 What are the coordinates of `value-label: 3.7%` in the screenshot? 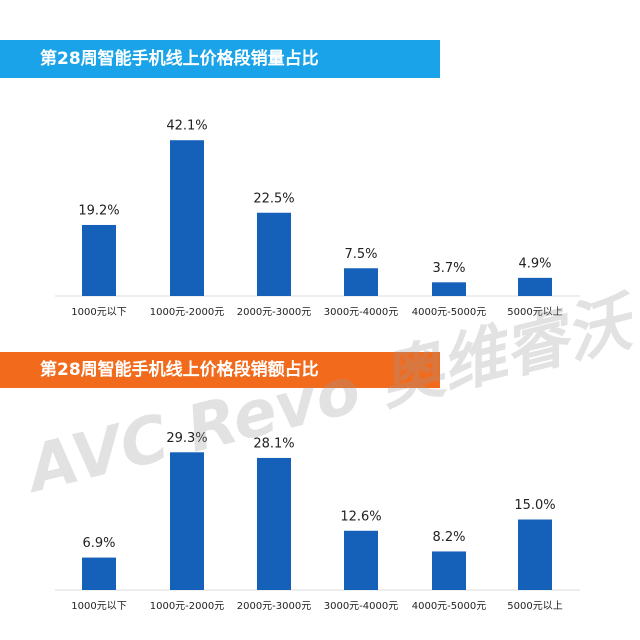 It's located at (448, 268).